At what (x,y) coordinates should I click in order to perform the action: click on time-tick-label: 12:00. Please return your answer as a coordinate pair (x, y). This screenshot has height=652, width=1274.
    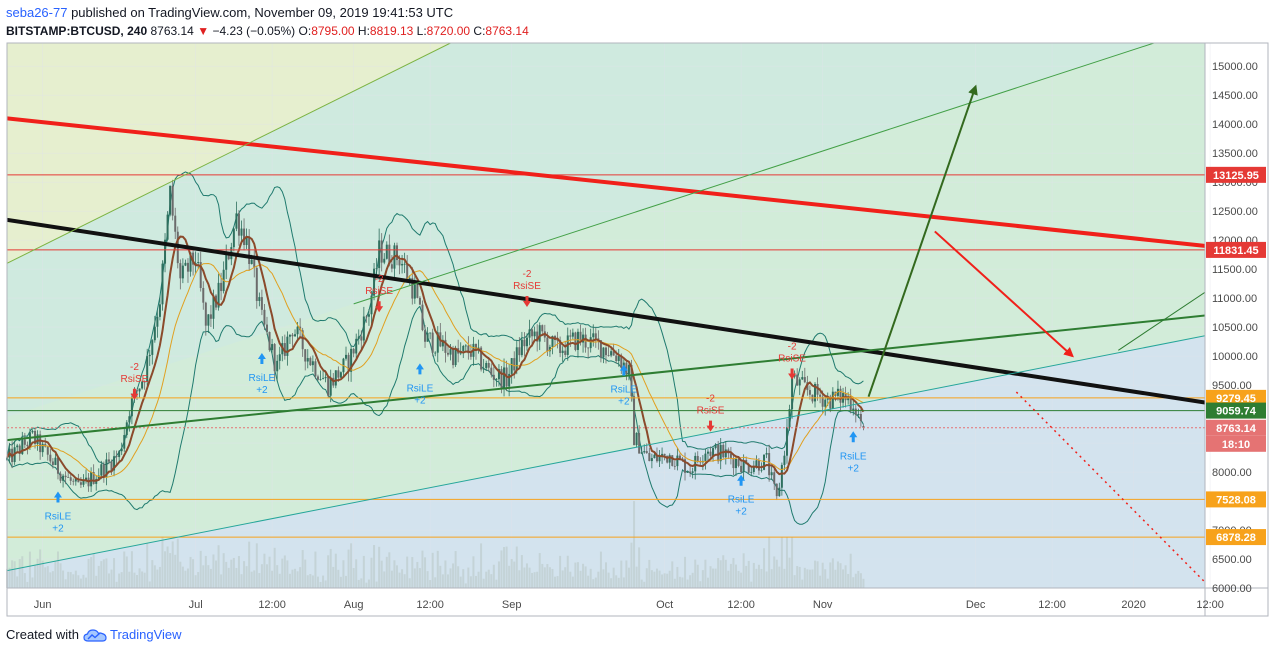
    Looking at the image, I should click on (430, 605).